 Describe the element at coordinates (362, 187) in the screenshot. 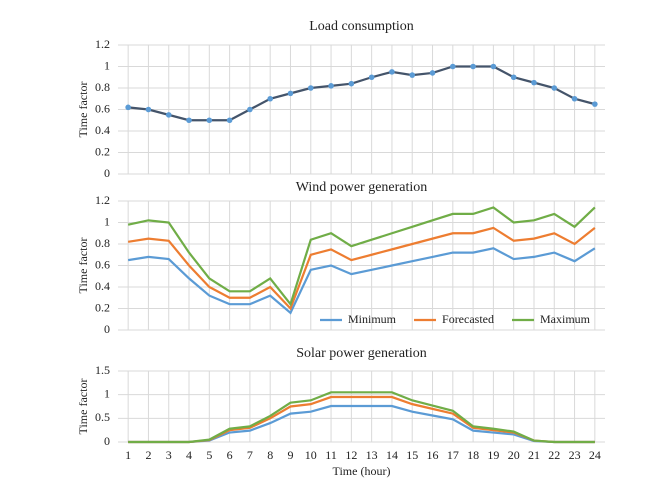

I see `chart-title: Wind power generation` at that location.